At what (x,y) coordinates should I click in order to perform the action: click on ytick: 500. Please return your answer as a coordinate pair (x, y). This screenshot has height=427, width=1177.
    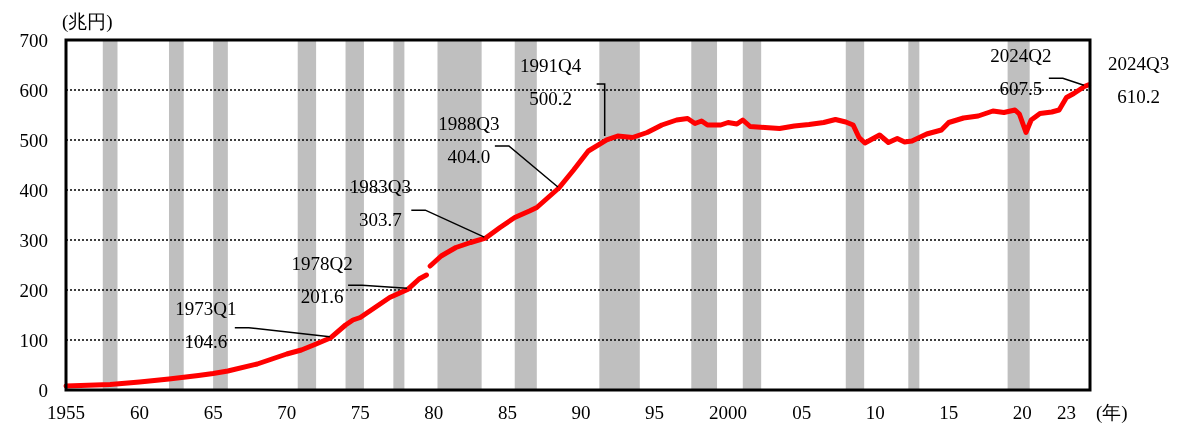
    Looking at the image, I should click on (33, 140).